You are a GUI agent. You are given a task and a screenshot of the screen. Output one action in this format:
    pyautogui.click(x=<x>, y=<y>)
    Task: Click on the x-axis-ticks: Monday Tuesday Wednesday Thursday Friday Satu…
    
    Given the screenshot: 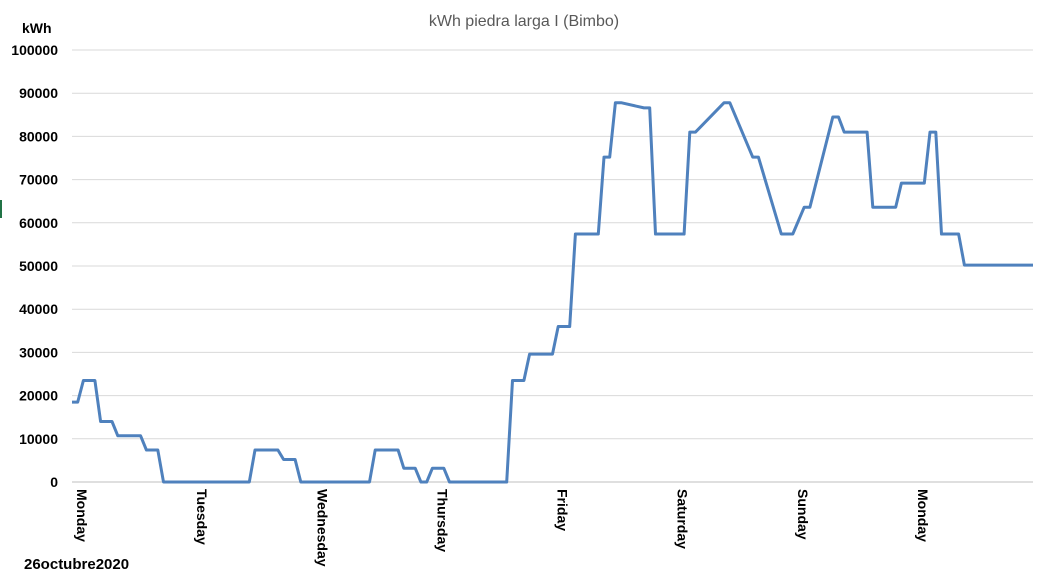 What is the action you would take?
    pyautogui.click(x=502, y=528)
    